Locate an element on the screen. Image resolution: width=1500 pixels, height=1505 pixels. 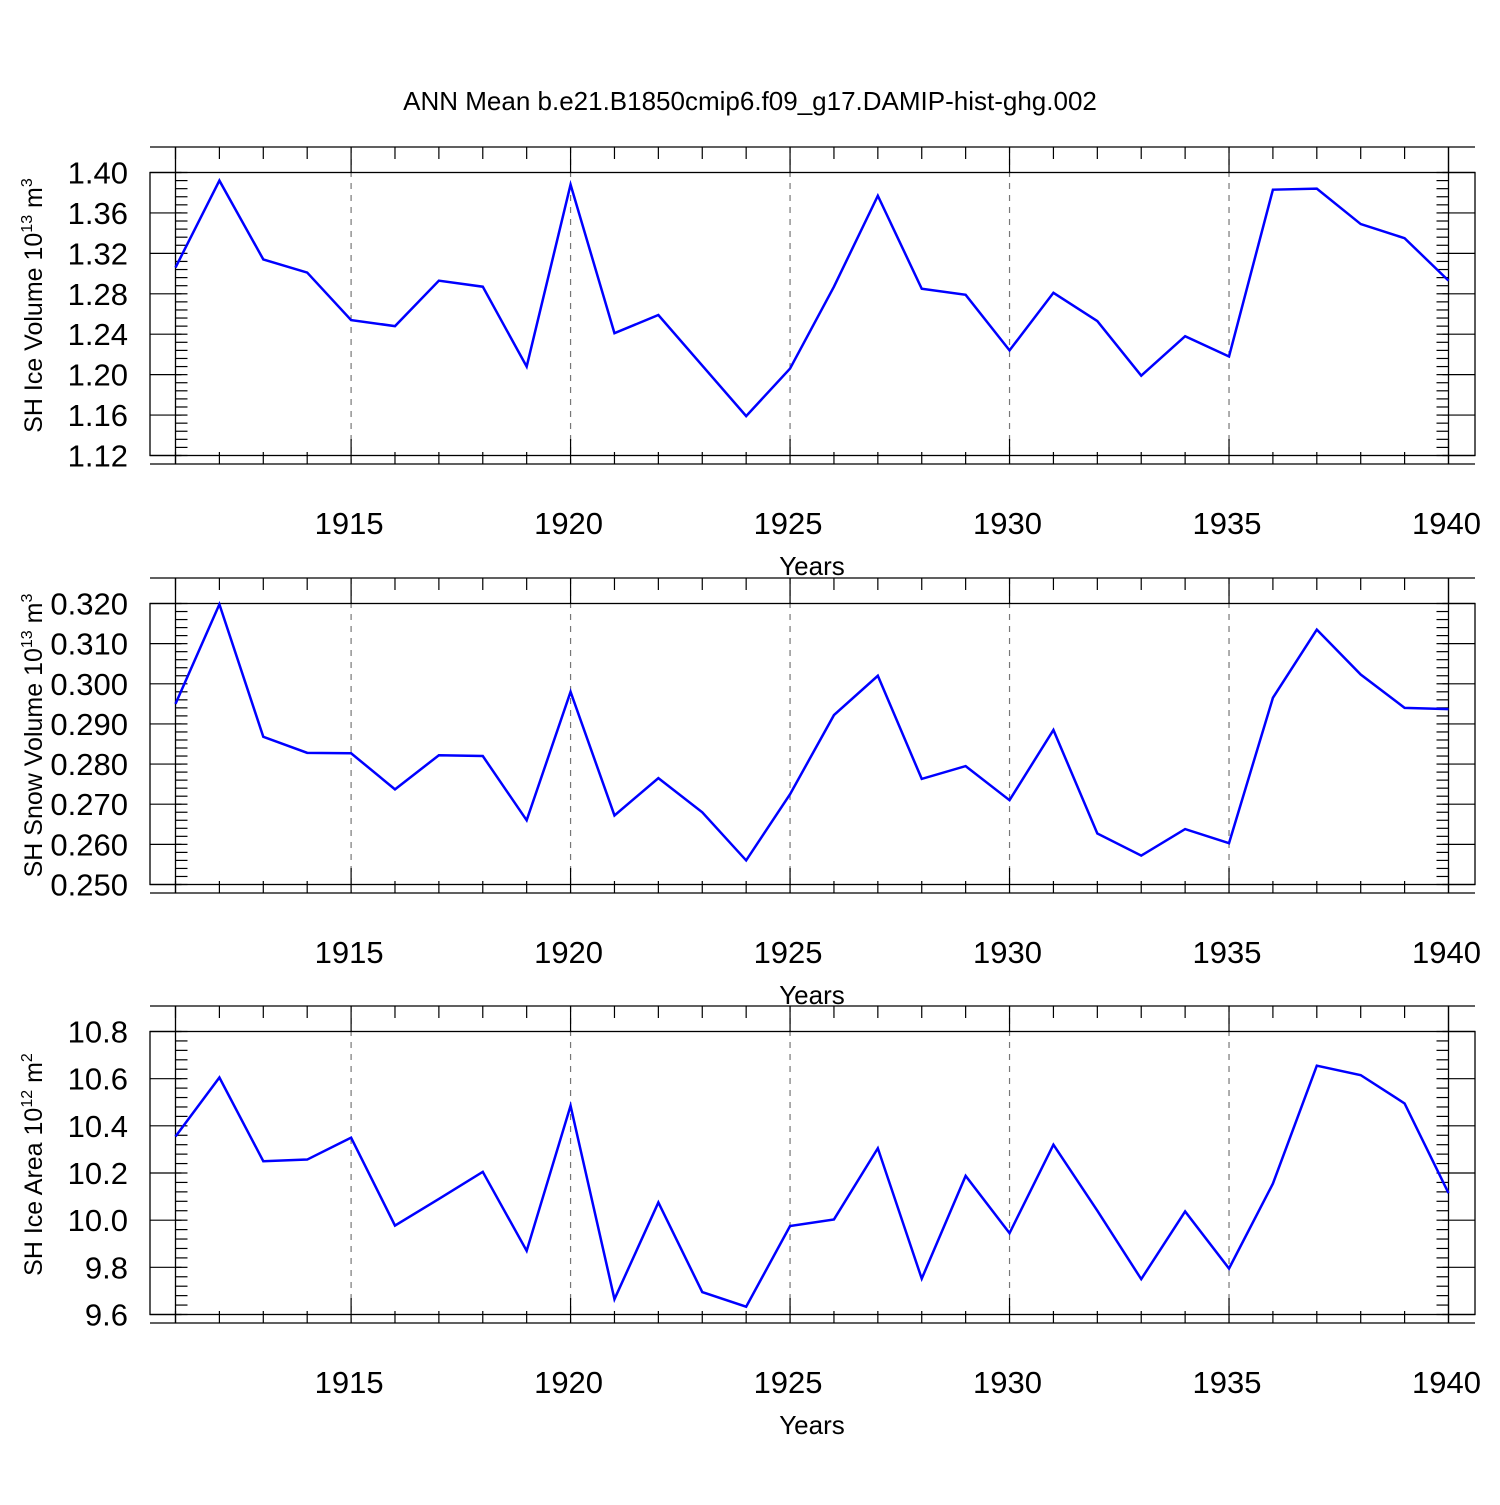
y-axis-label: SH Snow Volume 1013 m3 is located at coordinates (33, 736).